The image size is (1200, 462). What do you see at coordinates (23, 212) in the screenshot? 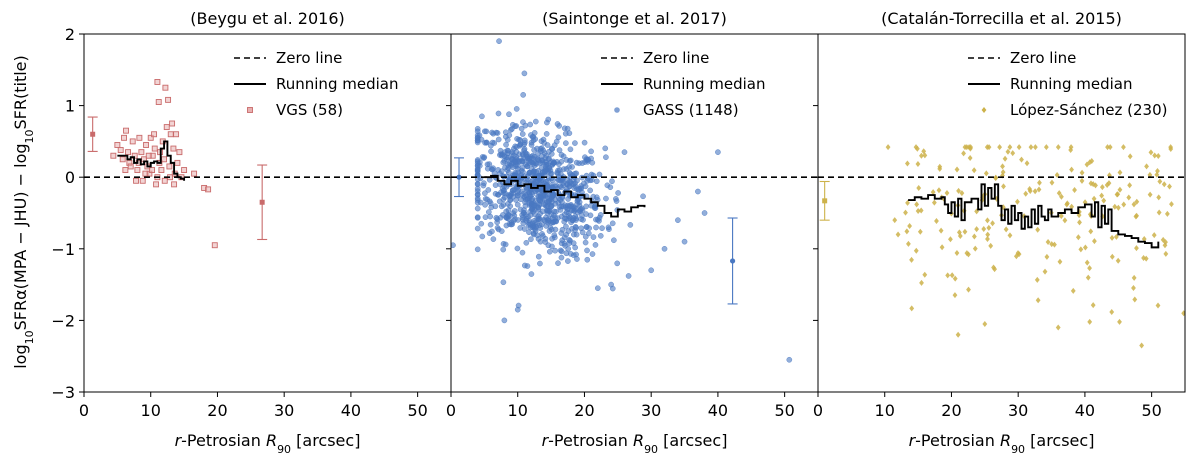
I see `y-axis-label: log10SFRα(MPA − JHU) − log10SFR(title)` at bounding box center [23, 212].